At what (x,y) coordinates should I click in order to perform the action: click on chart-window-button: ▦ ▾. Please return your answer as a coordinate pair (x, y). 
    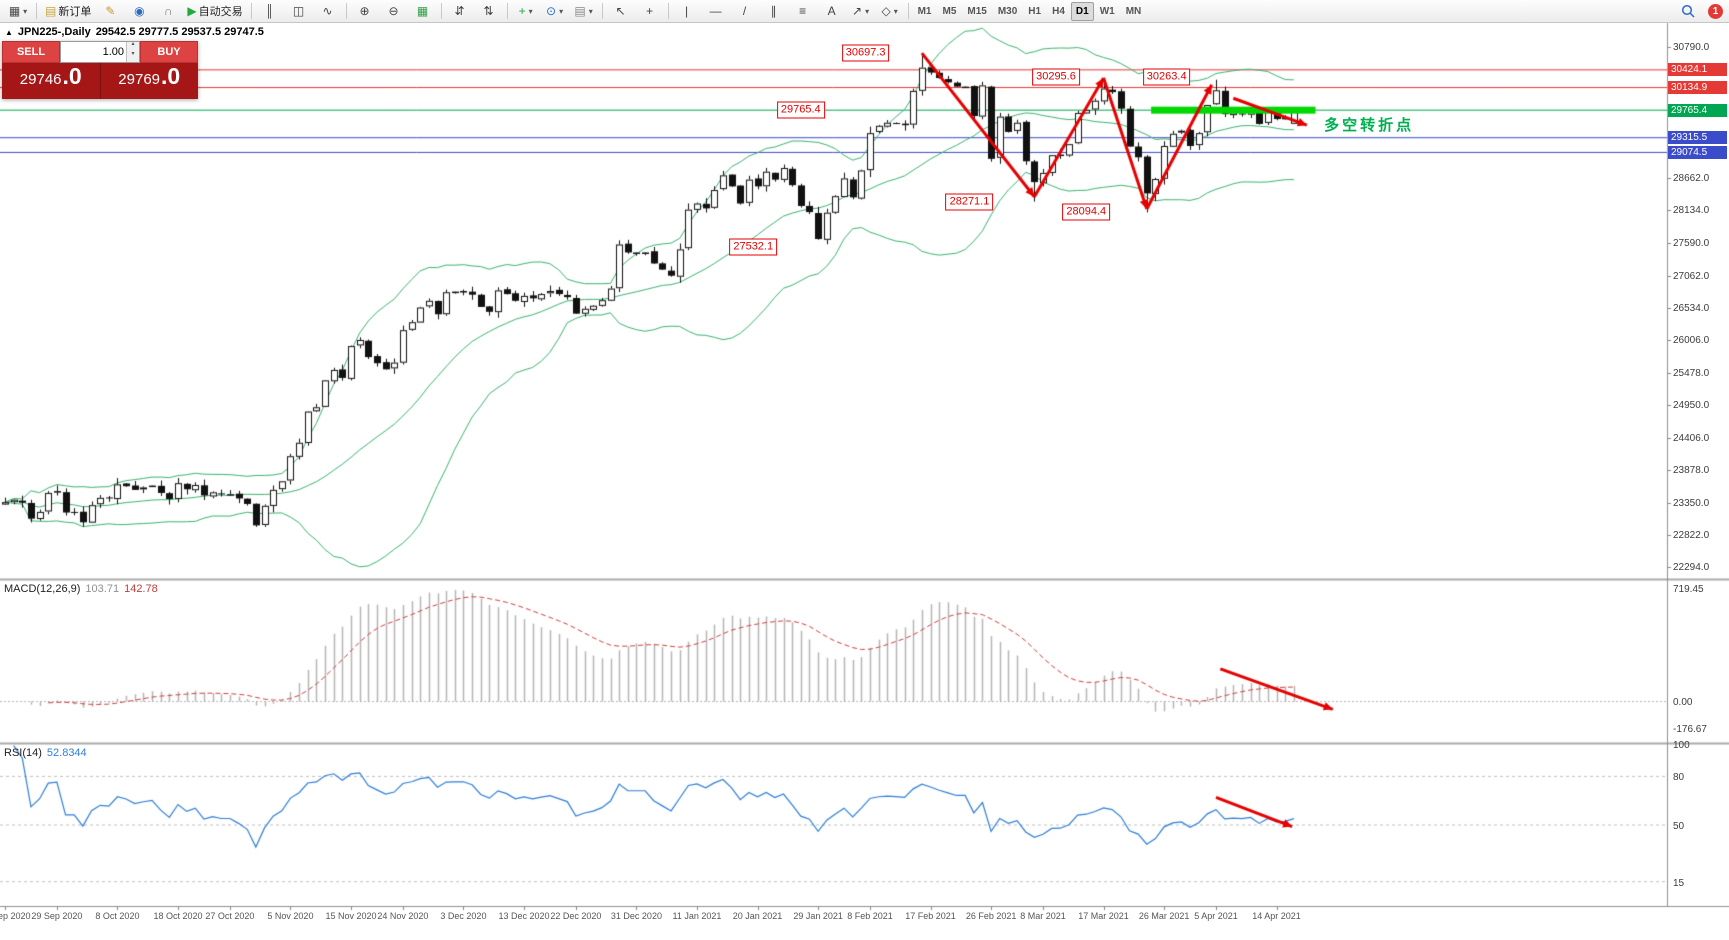
    Looking at the image, I should click on (18, 11).